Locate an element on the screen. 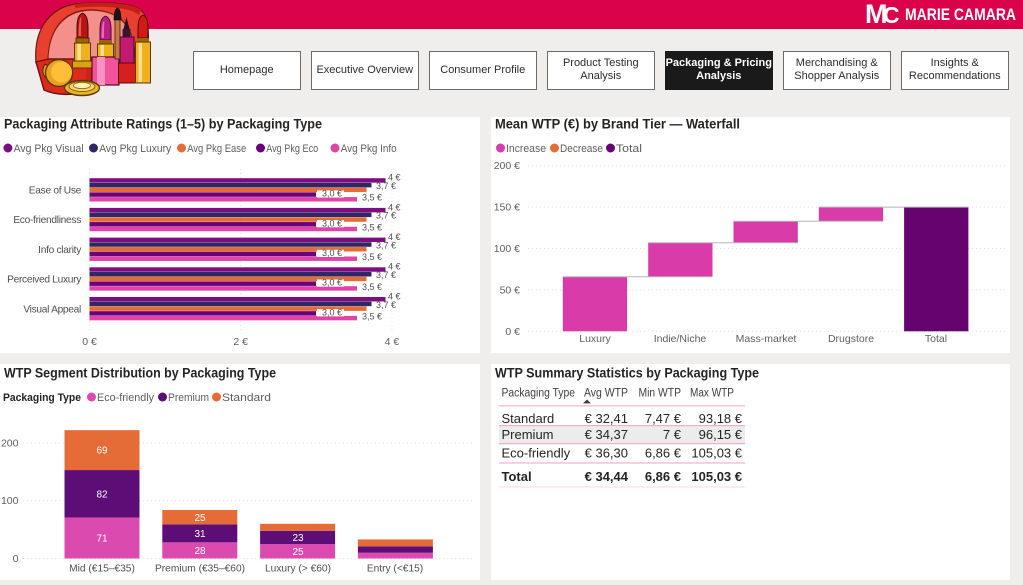  svg-text:Mean WTP (€) by Brand Tier — W: Mean WTP (€) by Brand Tier — Waterfall is located at coordinates (617, 124).